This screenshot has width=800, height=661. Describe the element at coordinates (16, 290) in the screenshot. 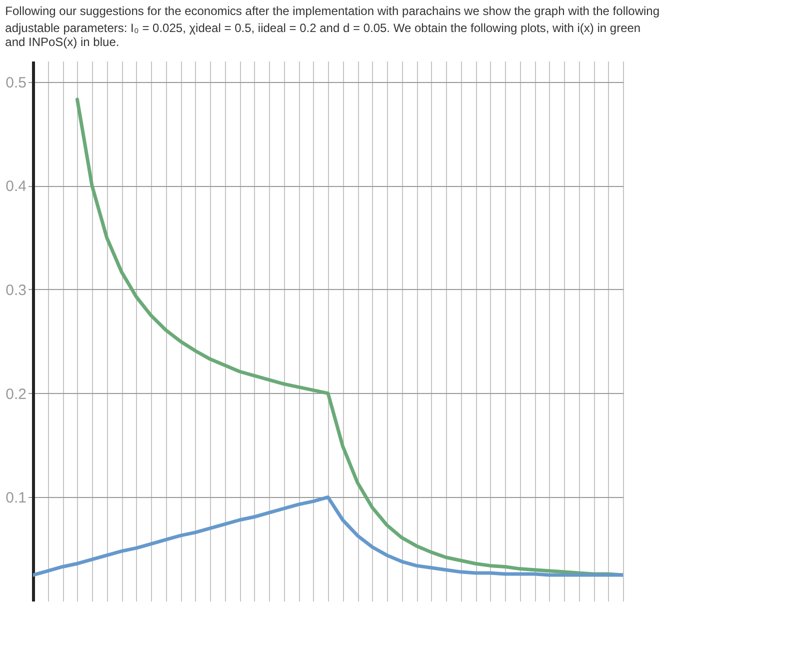

I see `y-tick-label: 0.3` at that location.